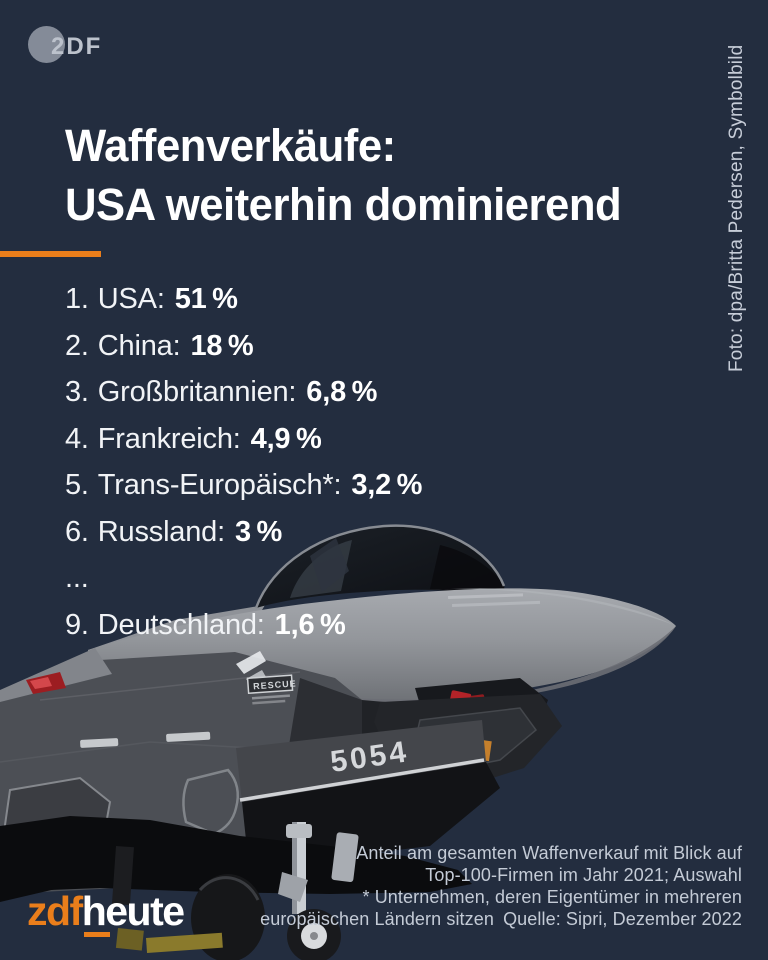  I want to click on source-note-line-2: Top-100-Firmen im Jahr 2021; Auswahl, so click(583, 875).